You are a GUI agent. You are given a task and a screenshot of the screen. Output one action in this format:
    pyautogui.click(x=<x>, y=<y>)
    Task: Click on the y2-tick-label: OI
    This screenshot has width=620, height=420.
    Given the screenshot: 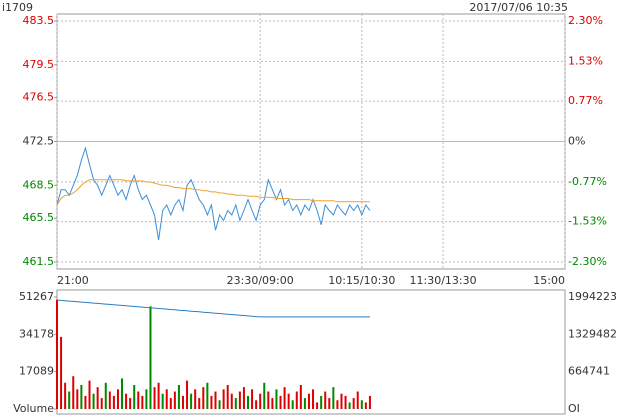 What is the action you would take?
    pyautogui.click(x=574, y=408)
    